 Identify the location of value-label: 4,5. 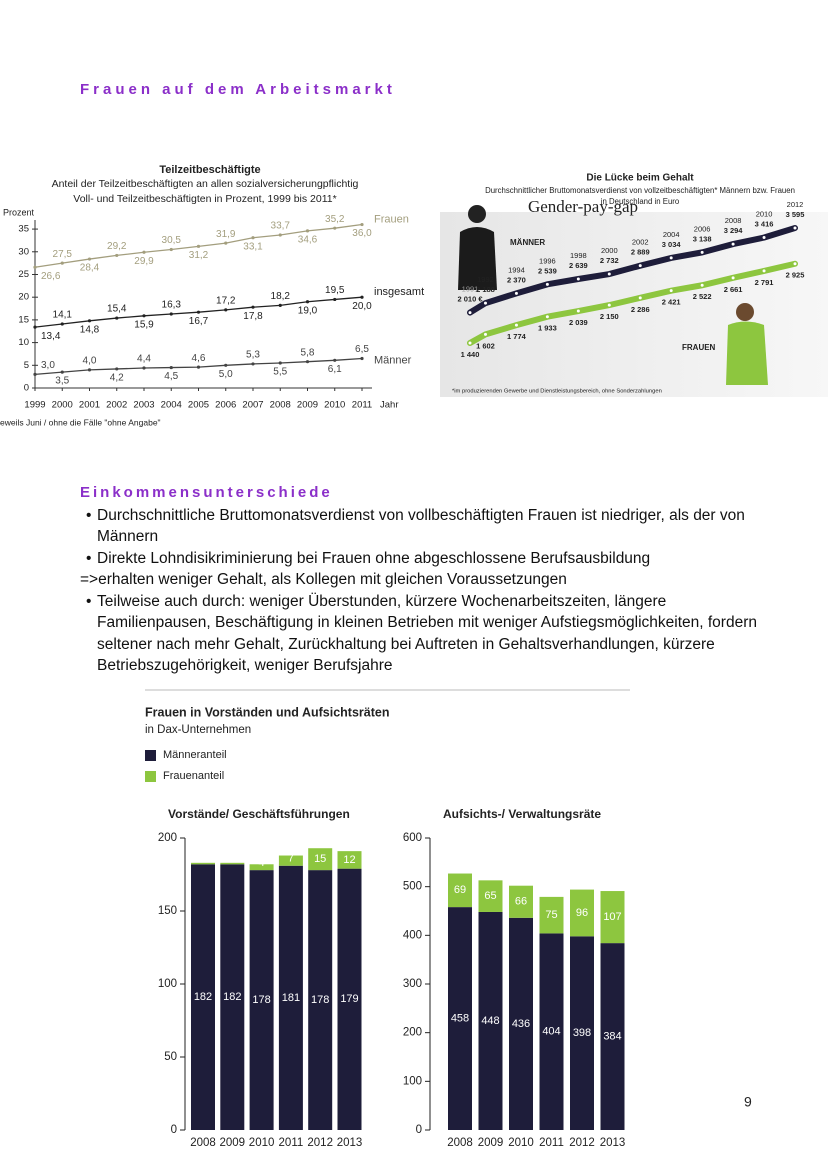
(171, 376).